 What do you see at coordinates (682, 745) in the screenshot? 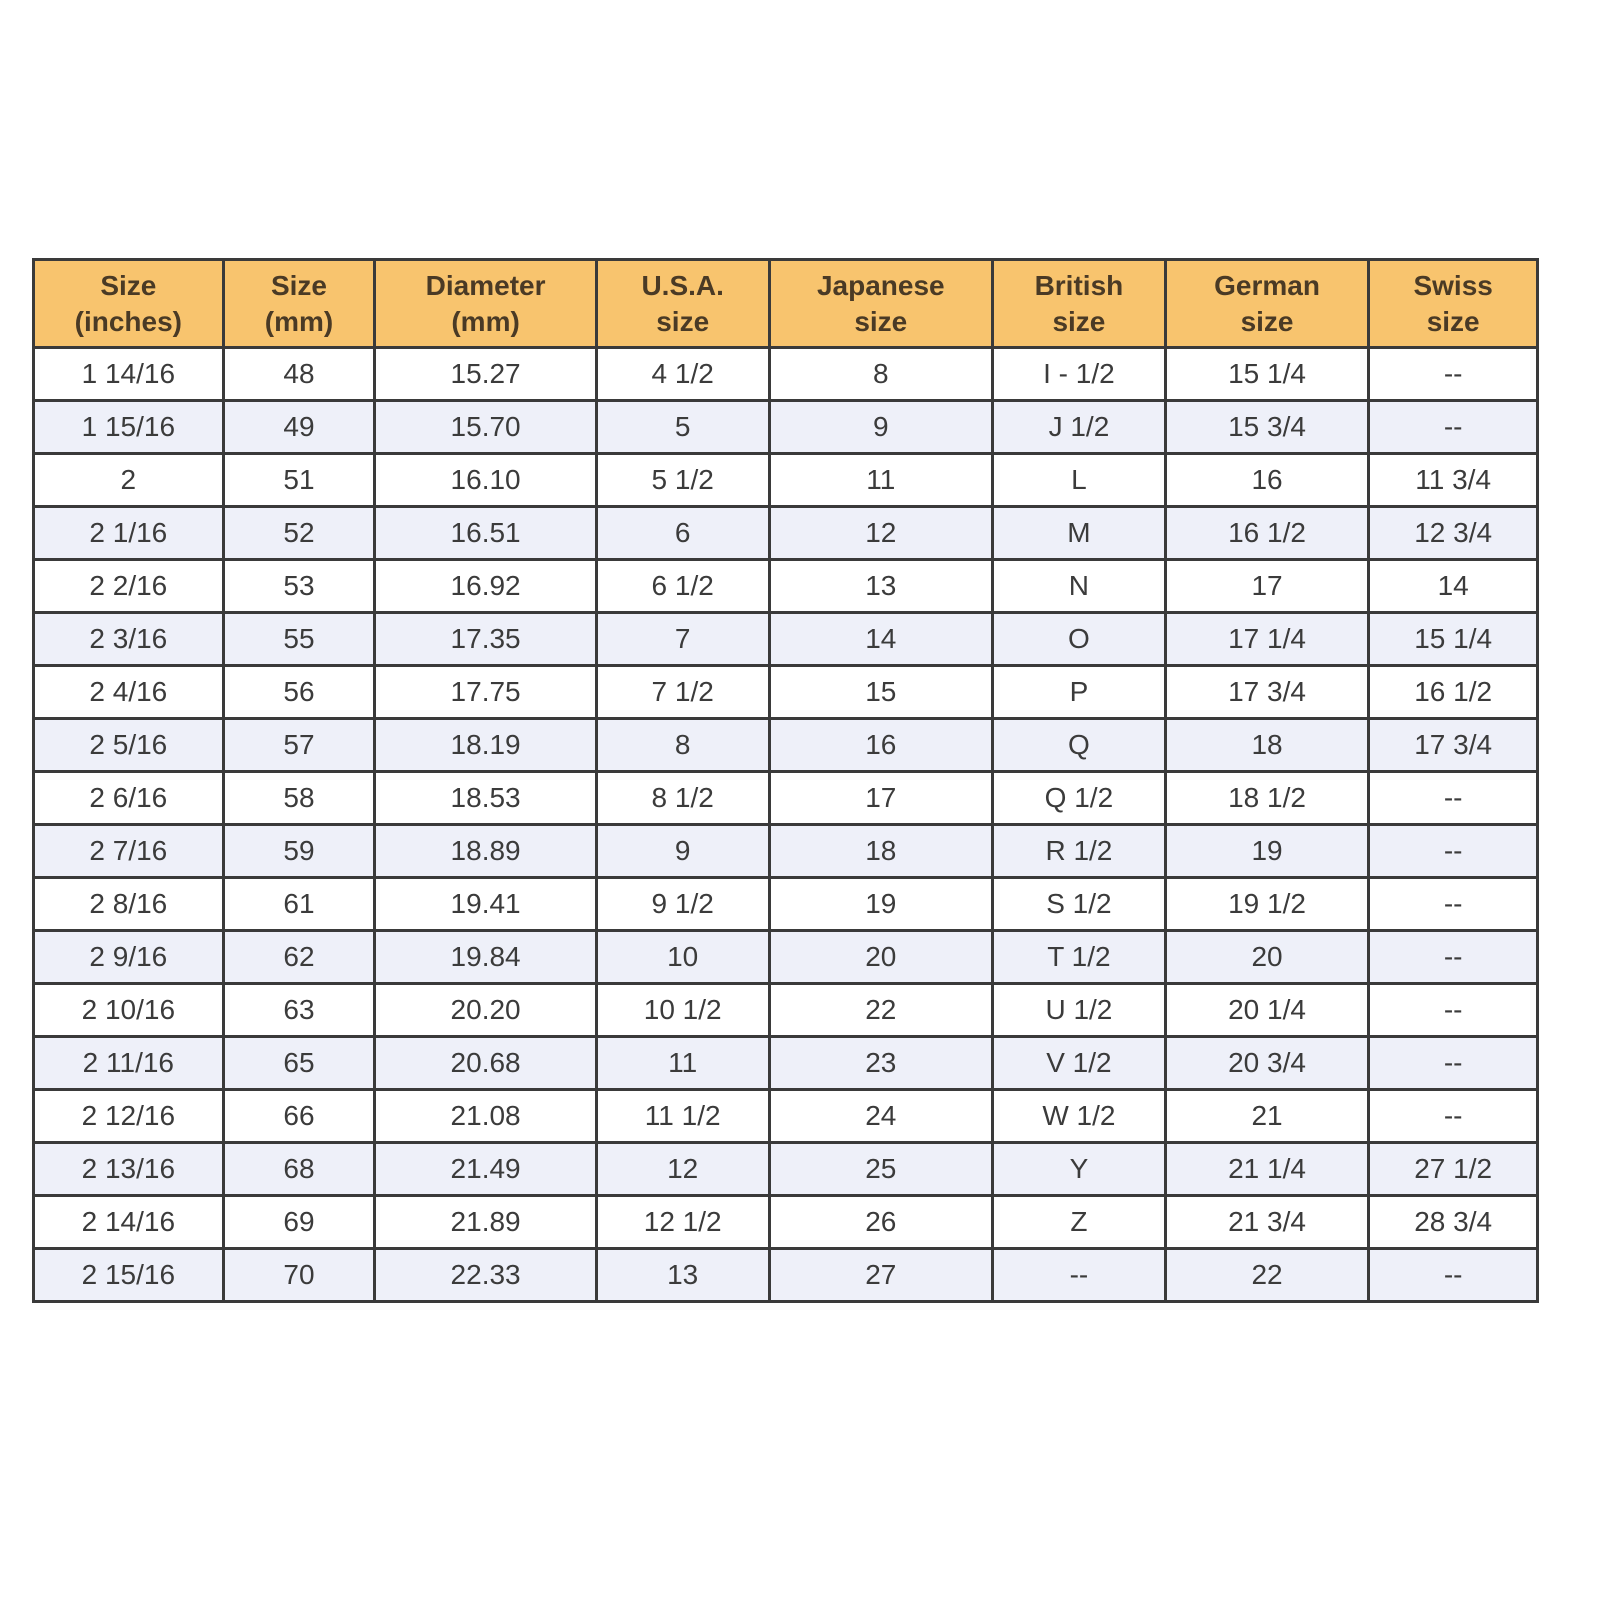
I see `table-cell: 8` at bounding box center [682, 745].